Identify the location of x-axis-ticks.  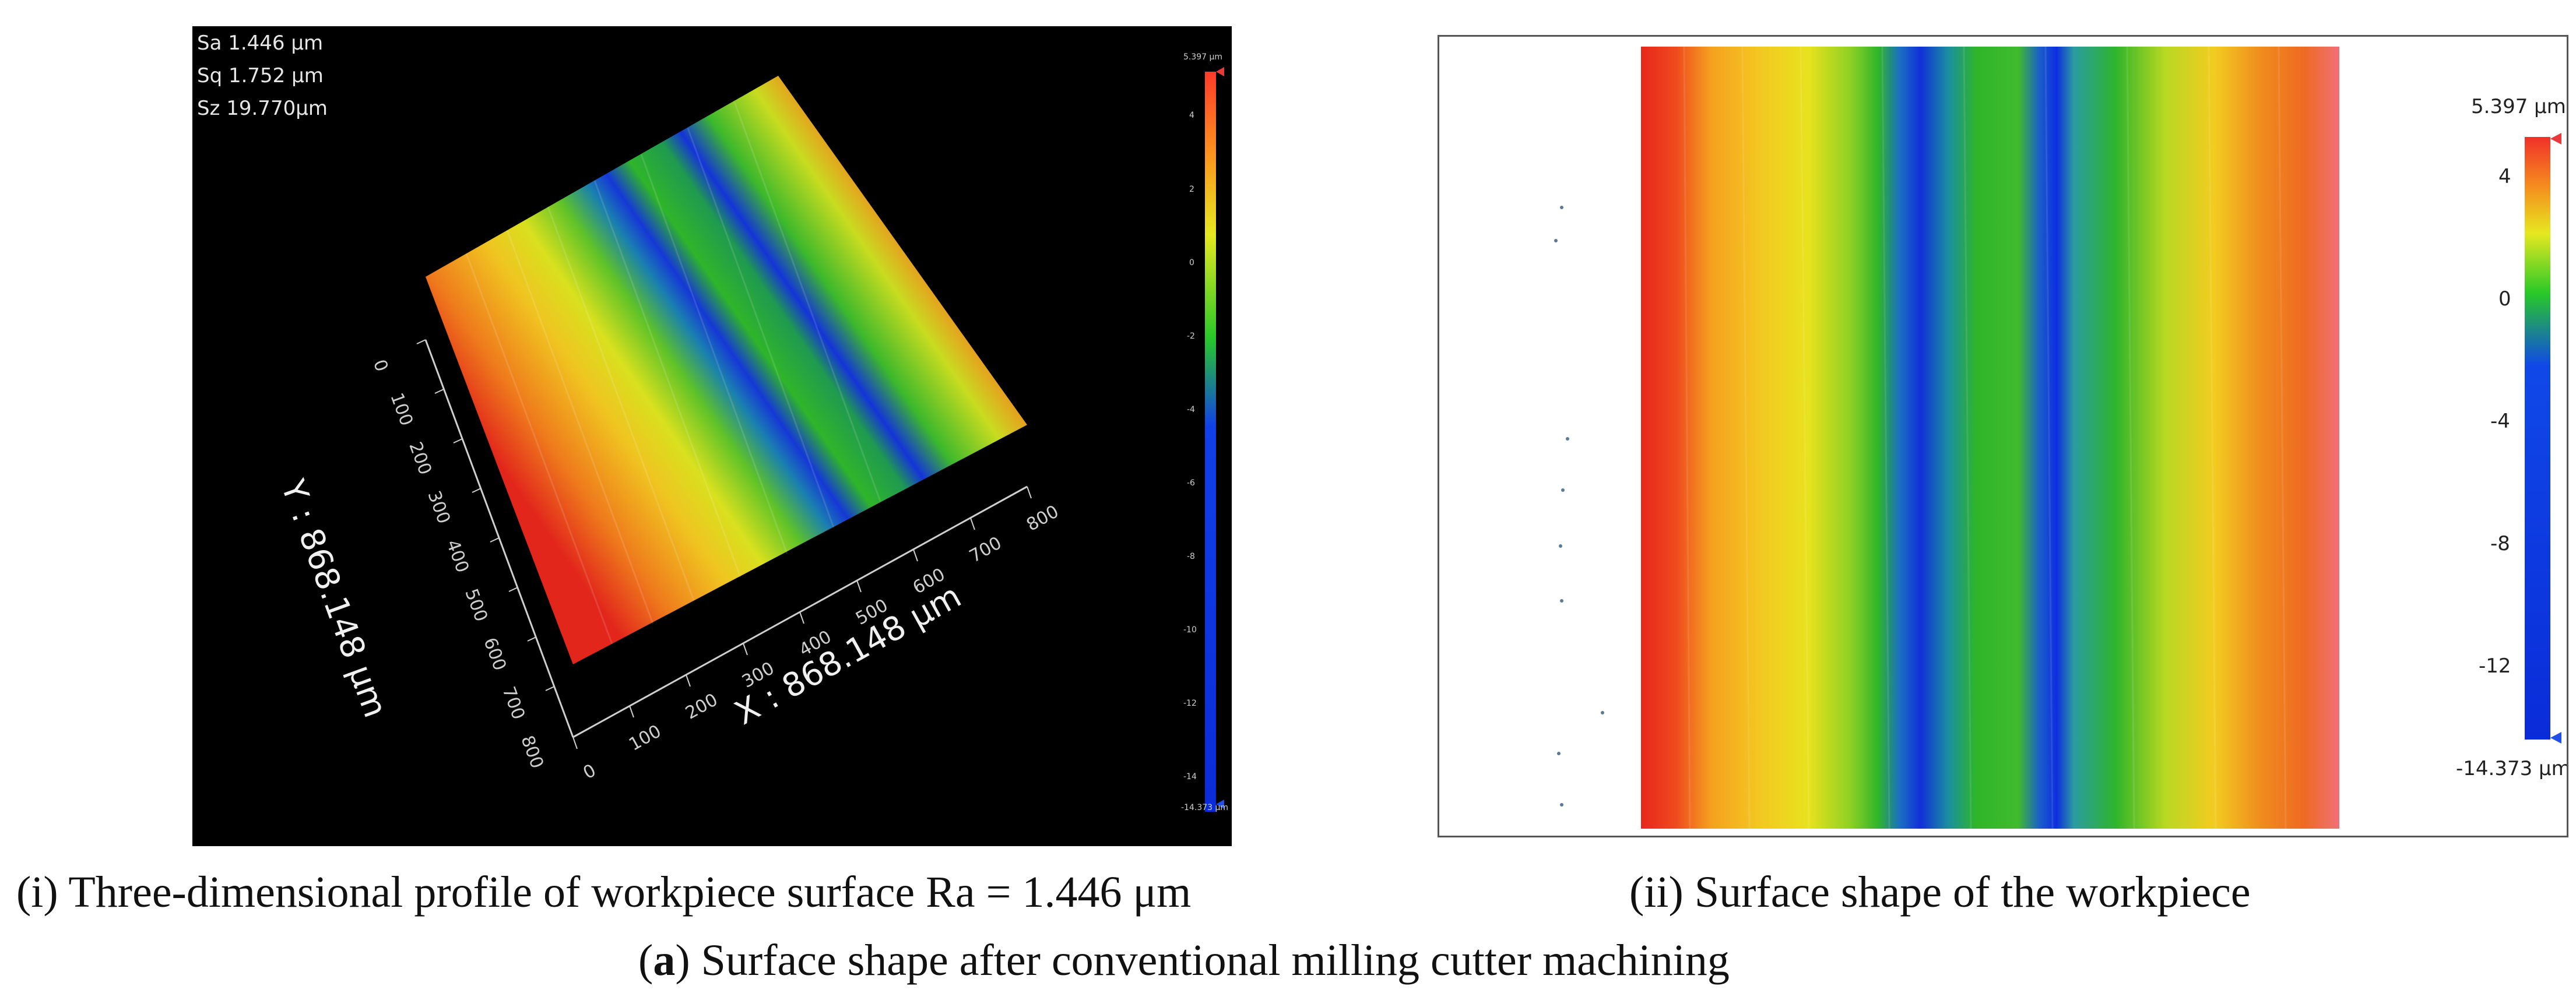
(802, 618).